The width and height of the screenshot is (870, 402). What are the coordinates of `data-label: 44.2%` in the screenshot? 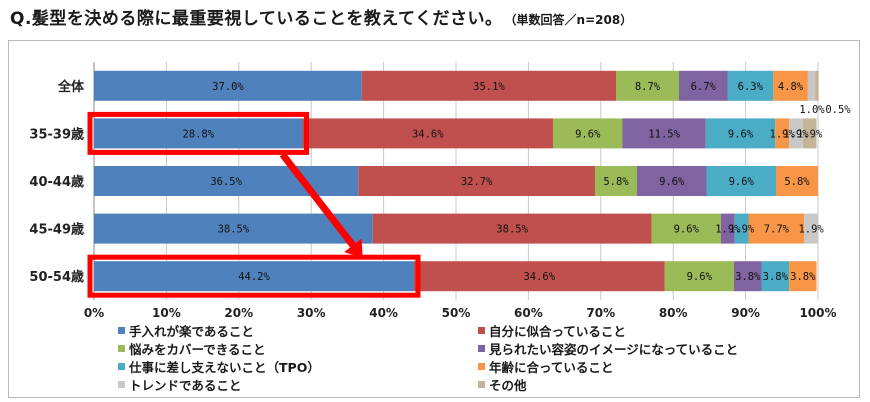 It's located at (254, 277).